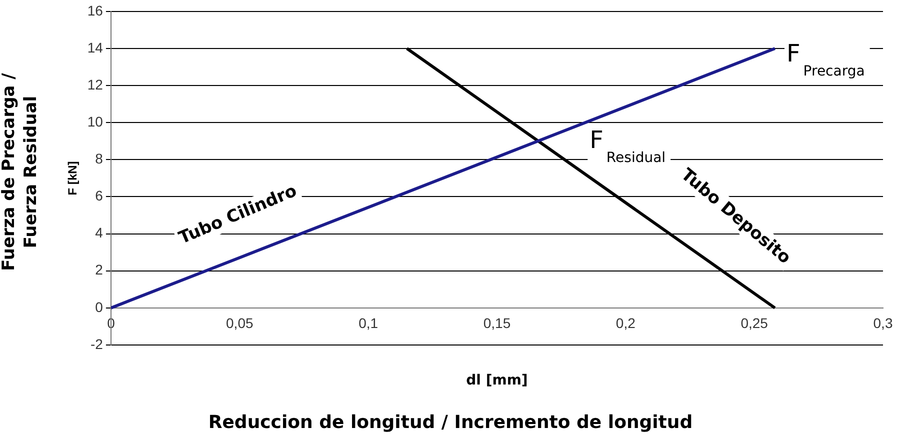 This screenshot has width=901, height=443. I want to click on y-tick-label: 14, so click(95, 47).